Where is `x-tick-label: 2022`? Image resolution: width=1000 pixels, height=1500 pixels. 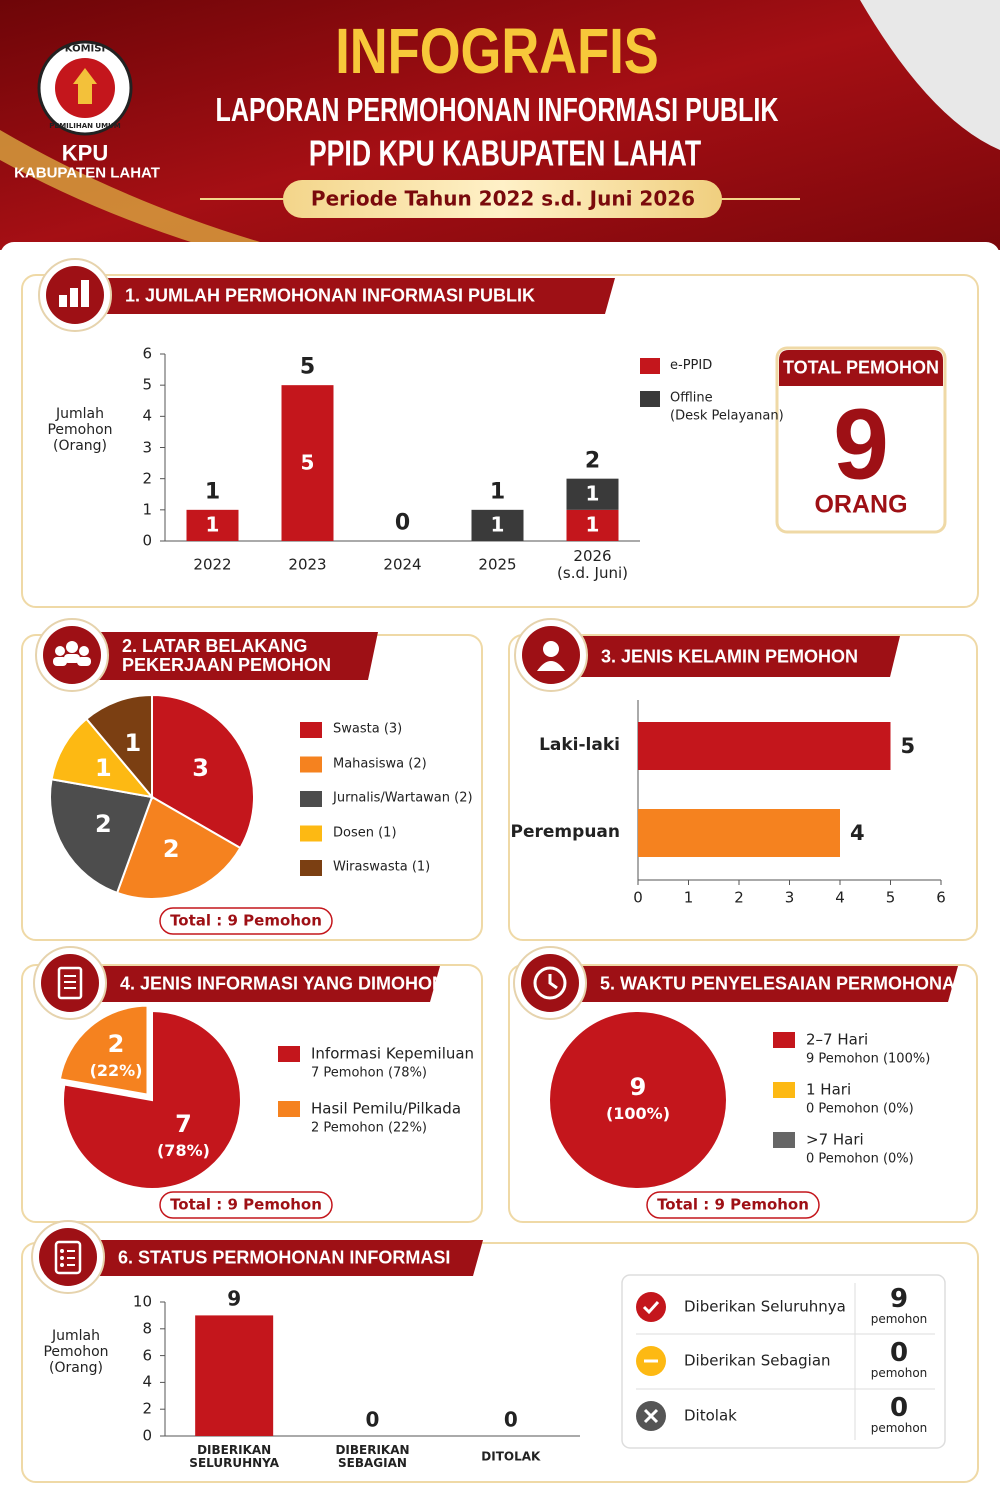
x-tick-label: 2022 is located at coordinates (212, 564).